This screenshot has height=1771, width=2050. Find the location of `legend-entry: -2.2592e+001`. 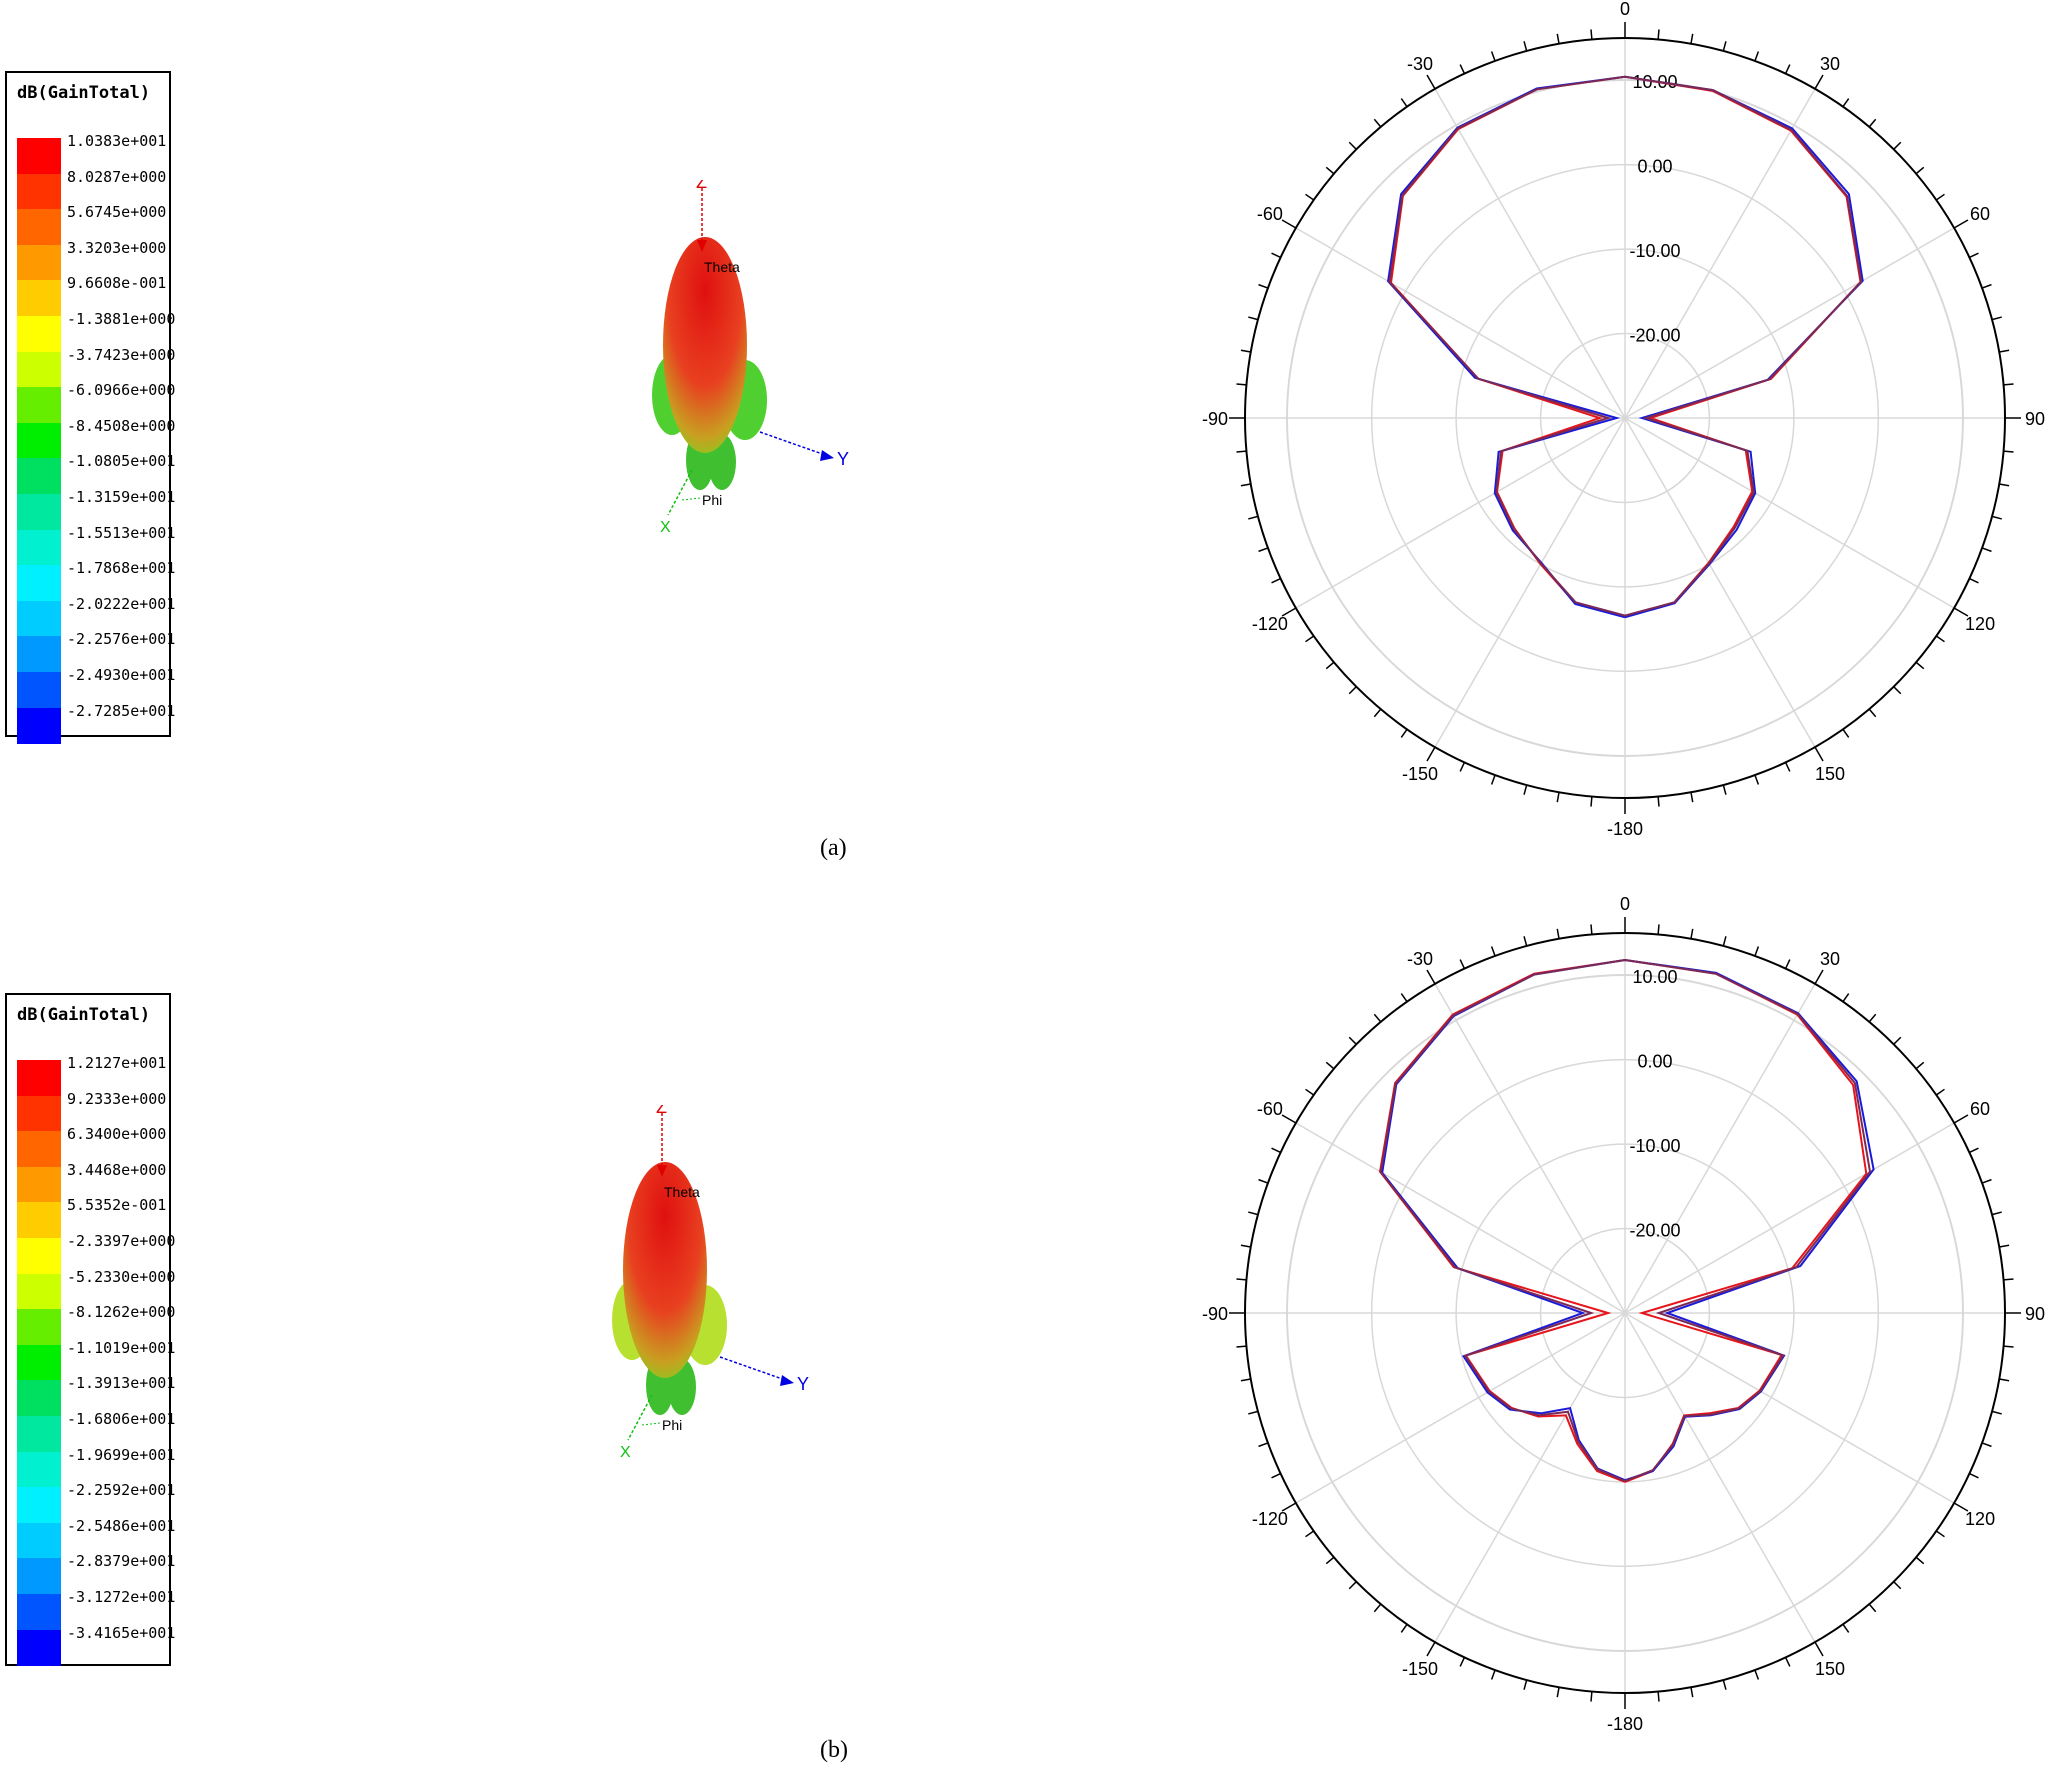

legend-entry: -2.2592e+001 is located at coordinates (96, 1502).